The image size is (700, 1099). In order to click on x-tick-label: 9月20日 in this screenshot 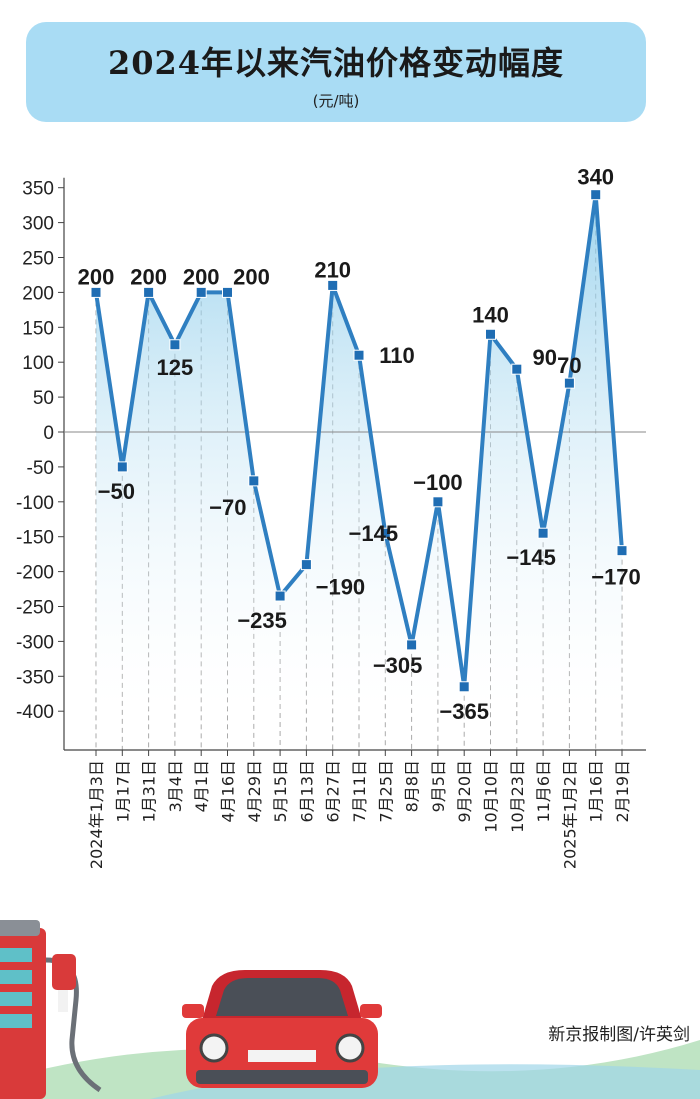, I will do `click(464, 791)`.